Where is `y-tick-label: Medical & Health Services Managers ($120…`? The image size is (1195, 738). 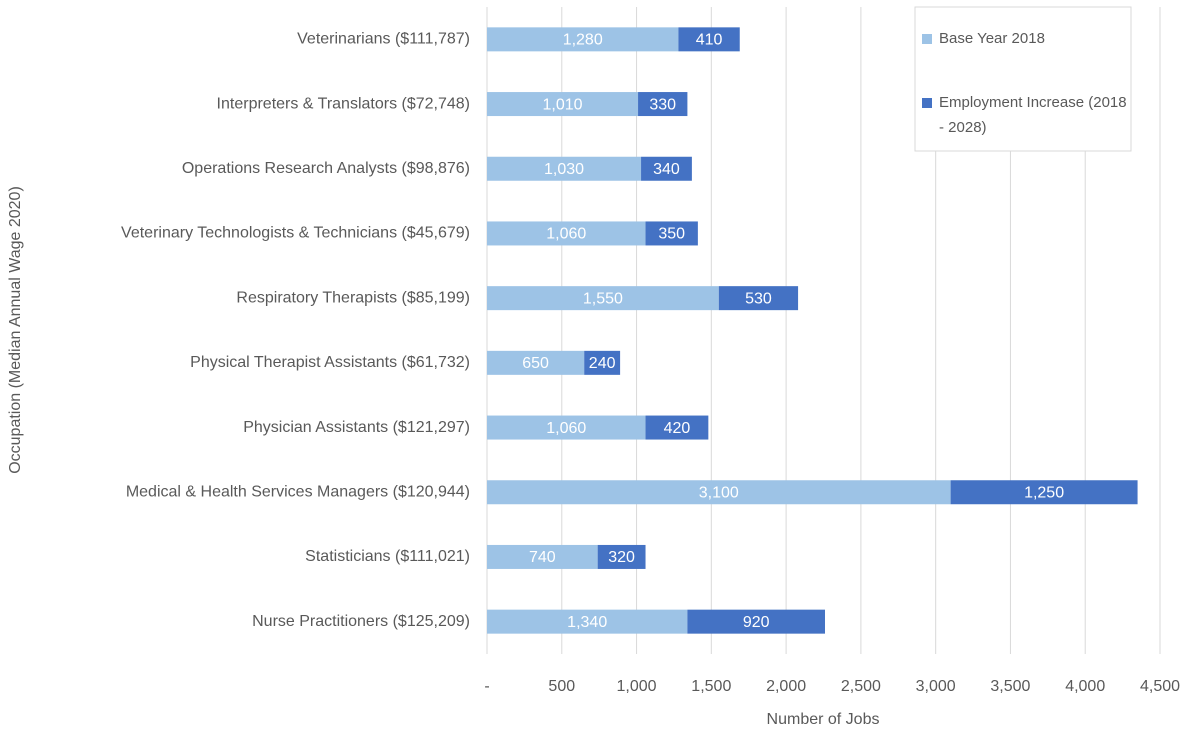
y-tick-label: Medical & Health Services Managers ($120… is located at coordinates (298, 491).